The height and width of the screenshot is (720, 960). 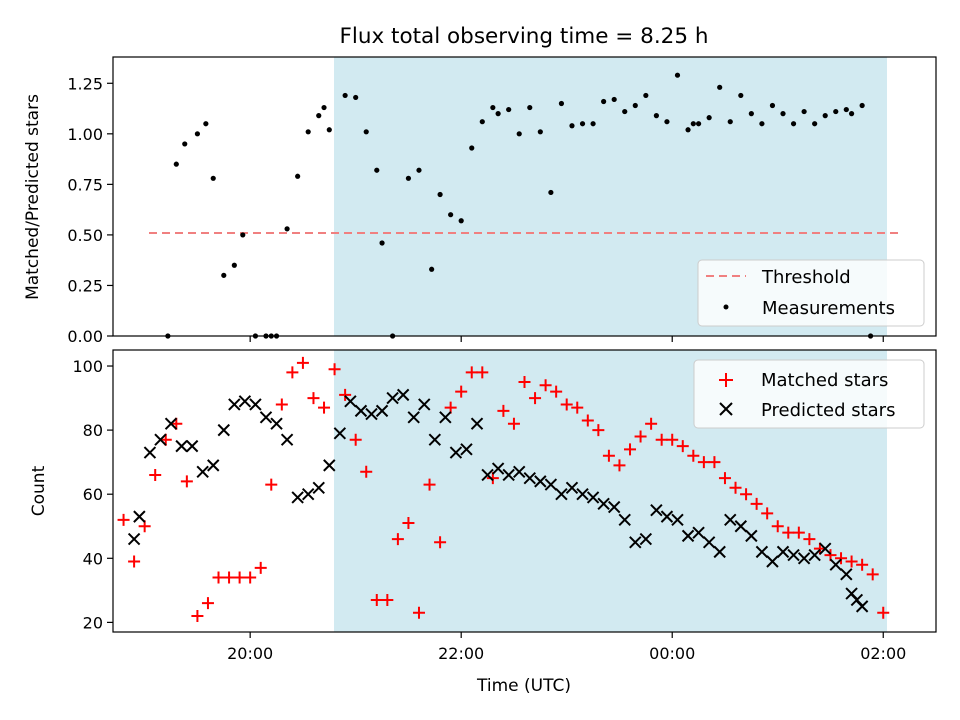 I want to click on ratio-y-ticks: 0.00 0.25 0.50 0.75 1.00 1.25, so click(x=90, y=210).